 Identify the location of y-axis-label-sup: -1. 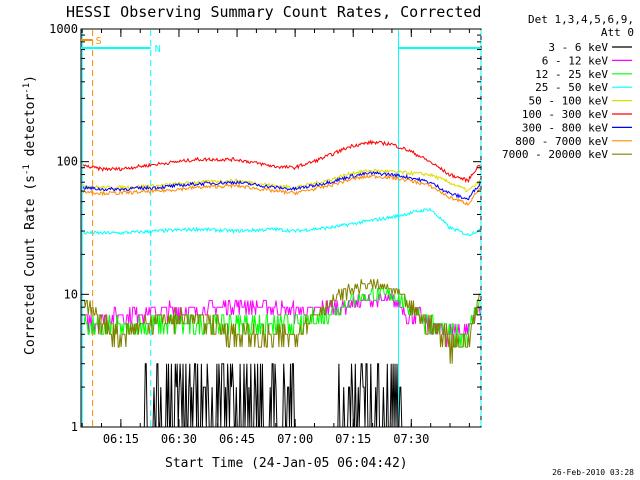
(27, 169).